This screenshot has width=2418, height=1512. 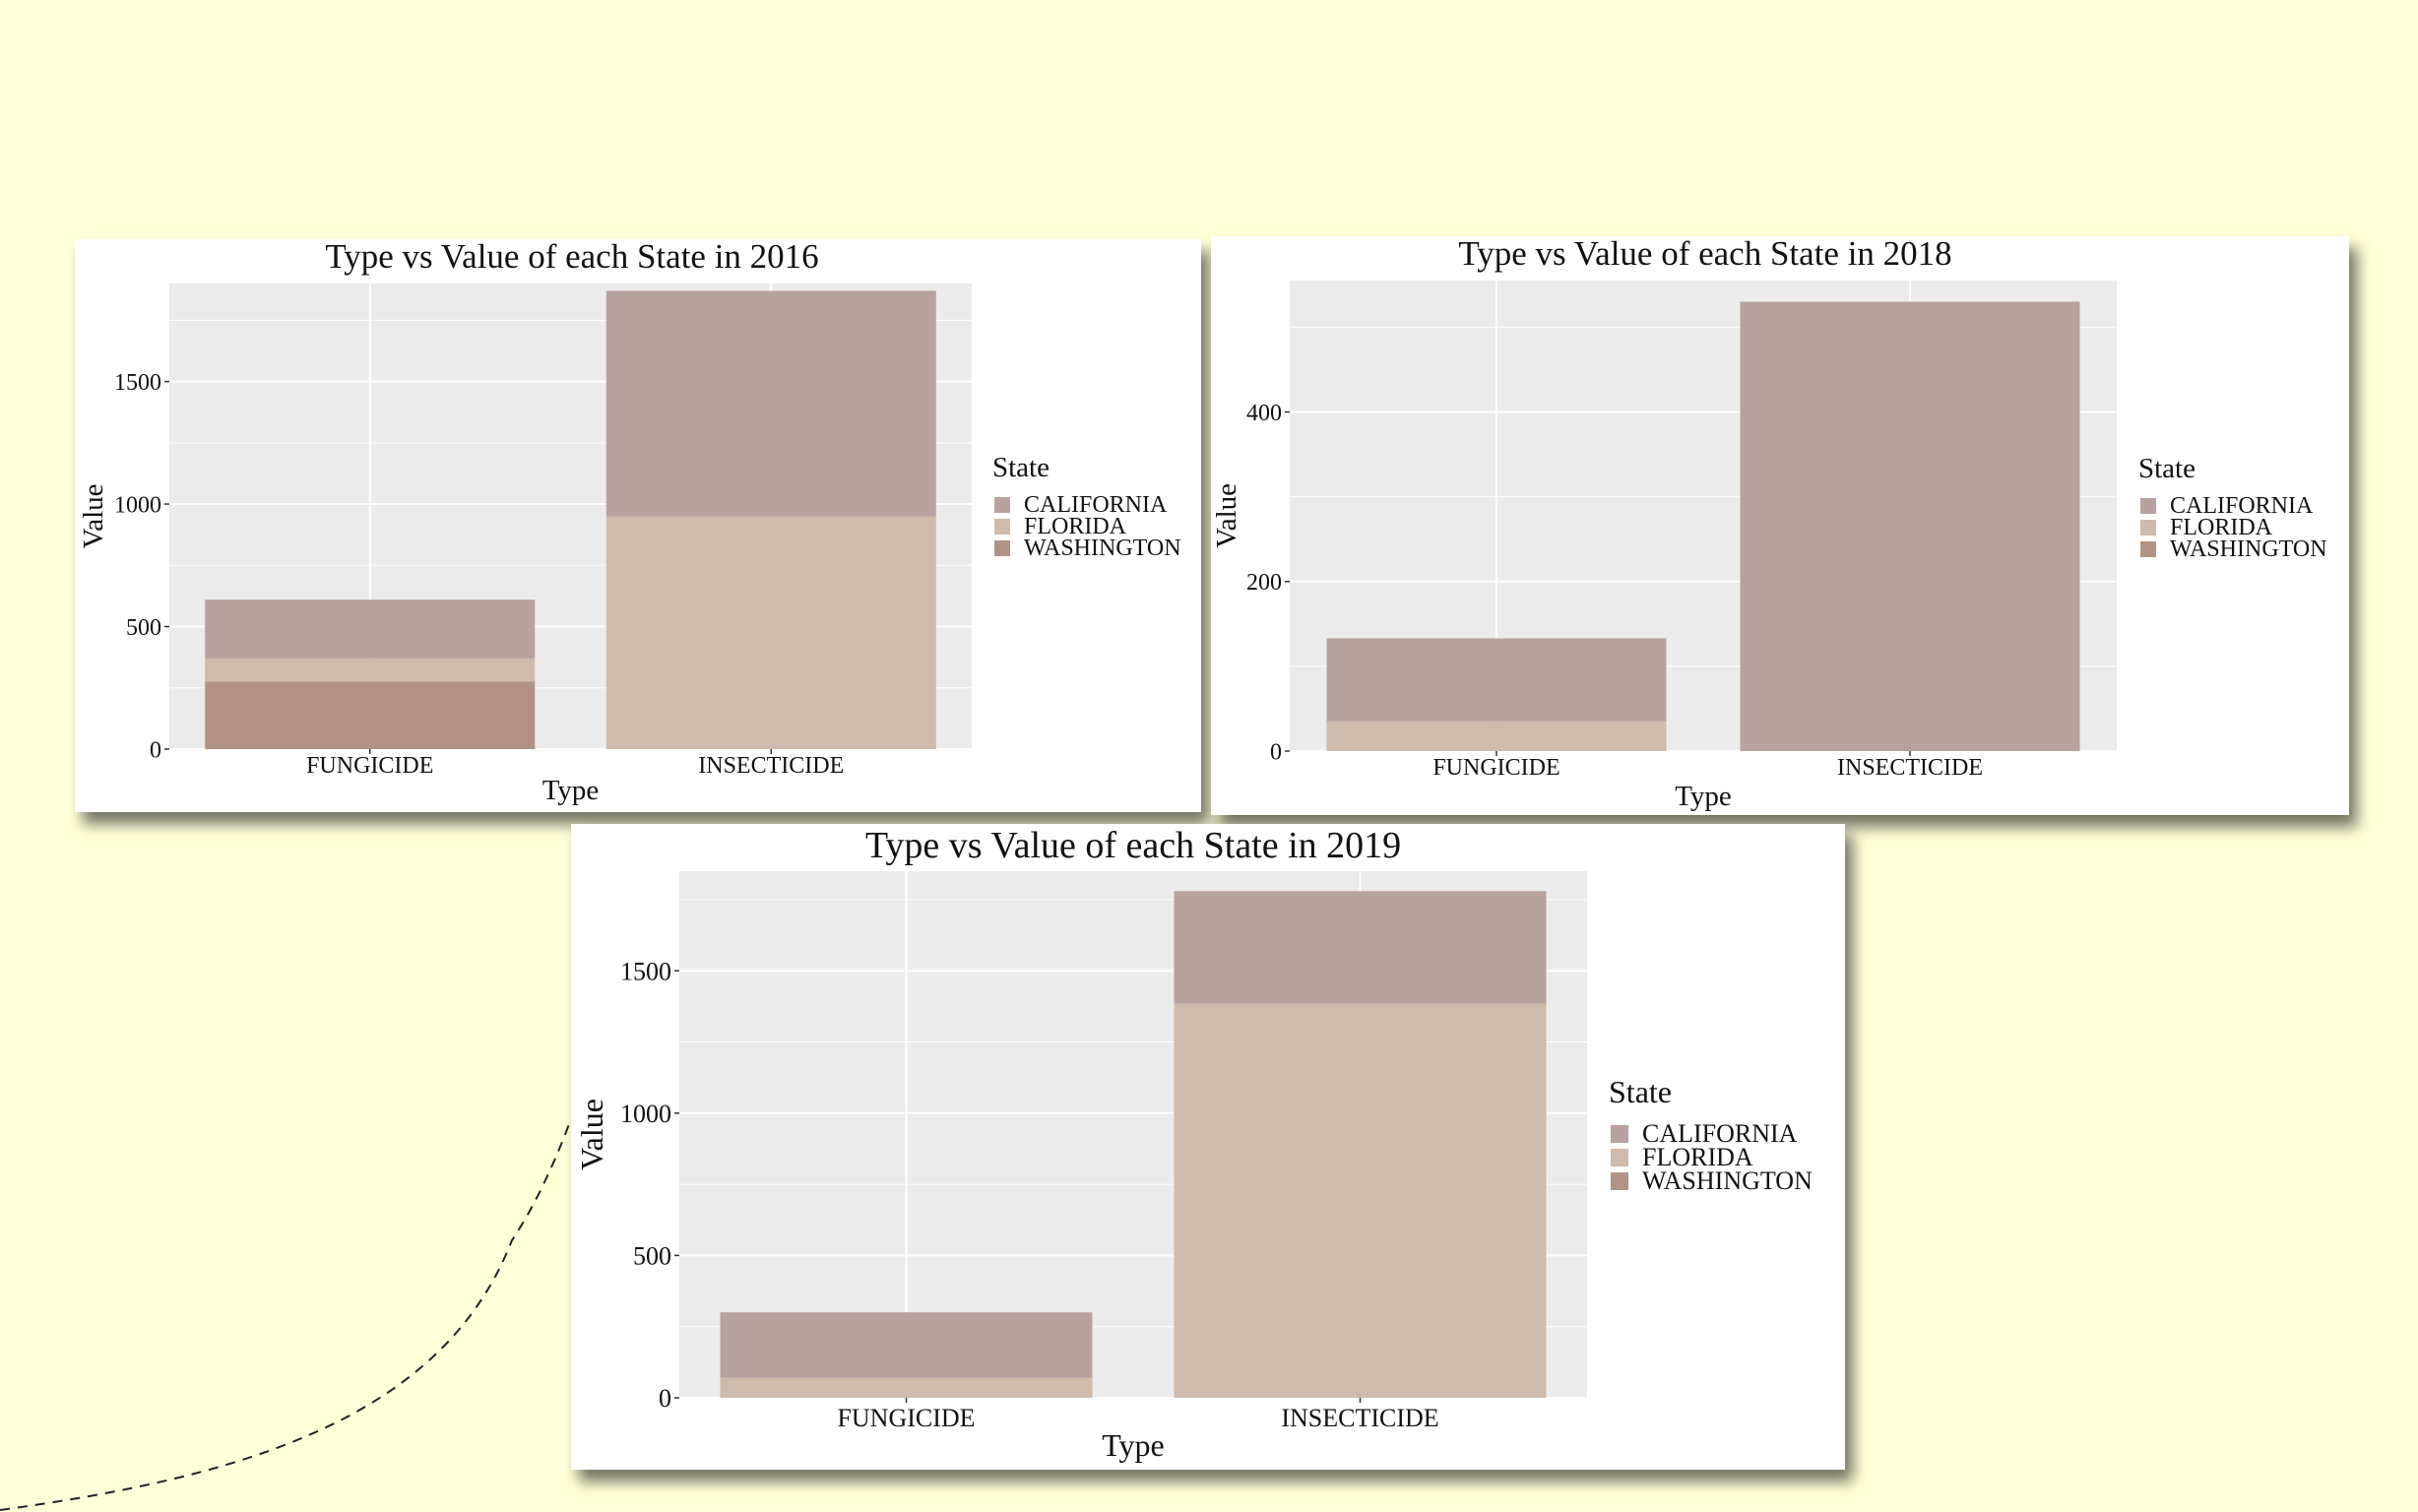 I want to click on y-tick-label: 400, so click(x=1264, y=413).